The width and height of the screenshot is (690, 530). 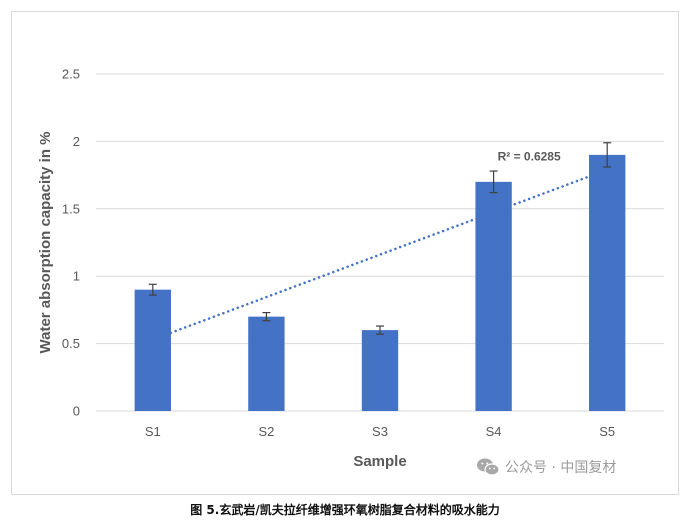 What do you see at coordinates (76, 276) in the screenshot?
I see `y-tick-label: 1` at bounding box center [76, 276].